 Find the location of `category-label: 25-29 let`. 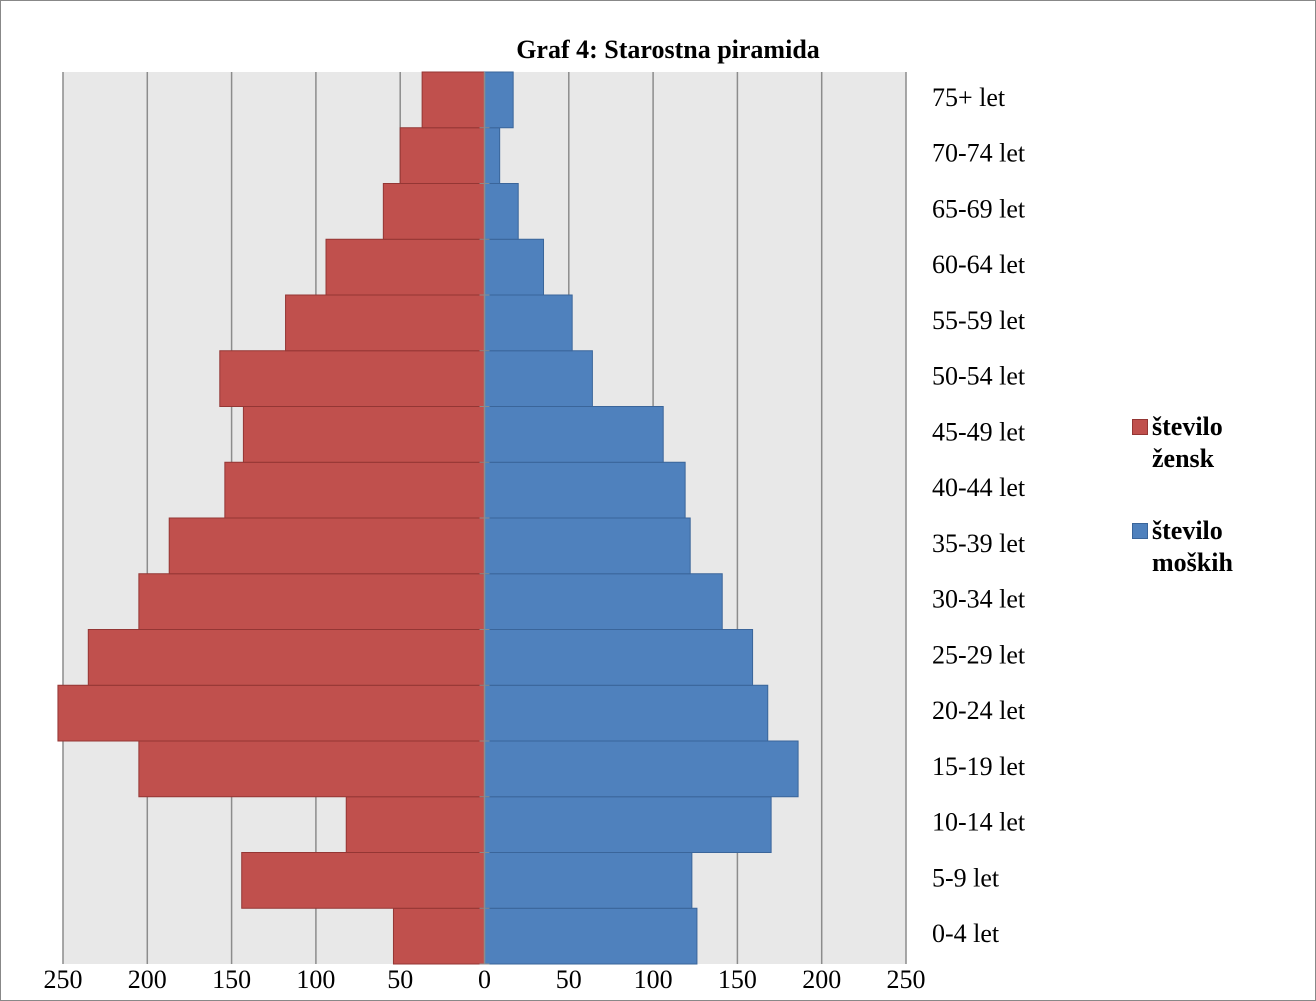

category-label: 25-29 let is located at coordinates (979, 654).